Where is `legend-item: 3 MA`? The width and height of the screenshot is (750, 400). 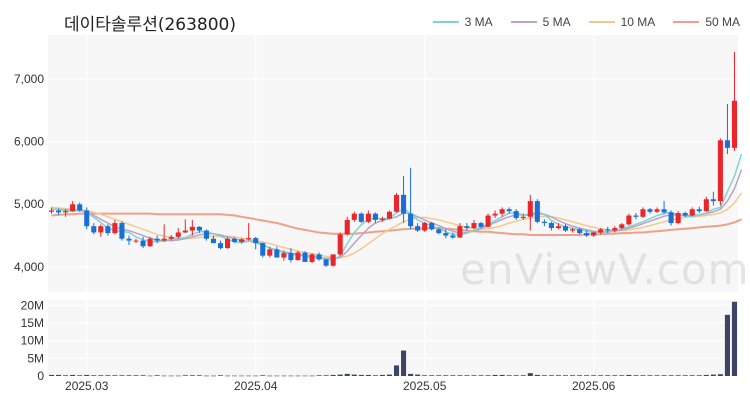 legend-item: 3 MA is located at coordinates (462, 22).